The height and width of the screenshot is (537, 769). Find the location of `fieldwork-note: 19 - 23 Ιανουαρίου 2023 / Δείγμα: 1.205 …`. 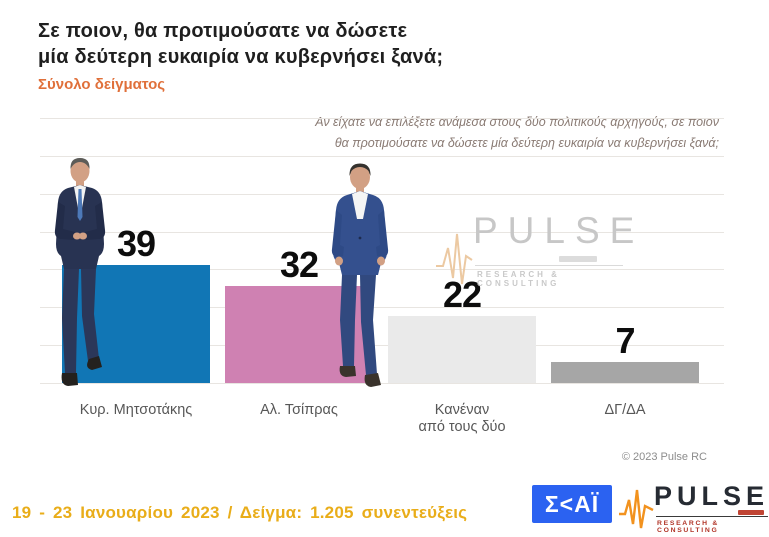

fieldwork-note: 19 - 23 Ιανουαρίου 2023 / Δείγμα: 1.205 … is located at coordinates (240, 512).